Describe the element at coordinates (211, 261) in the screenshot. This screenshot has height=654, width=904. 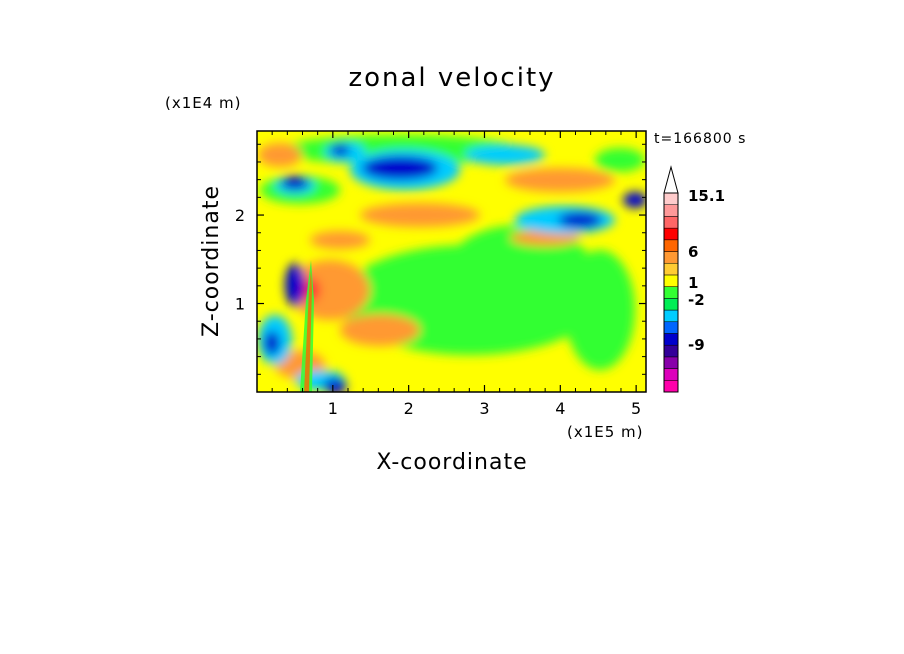
I see `y-axis-label: Z-coordinate` at that location.